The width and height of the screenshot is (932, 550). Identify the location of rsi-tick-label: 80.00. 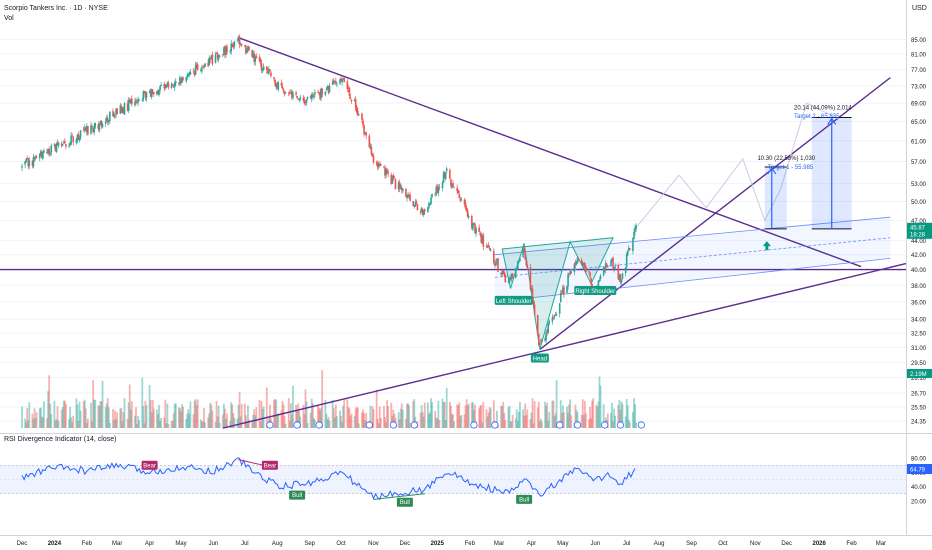
(919, 460).